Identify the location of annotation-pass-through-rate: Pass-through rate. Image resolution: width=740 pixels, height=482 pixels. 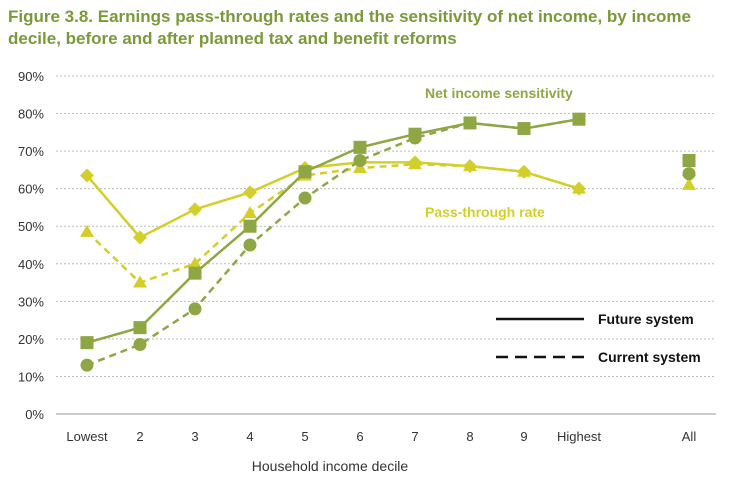
(485, 212).